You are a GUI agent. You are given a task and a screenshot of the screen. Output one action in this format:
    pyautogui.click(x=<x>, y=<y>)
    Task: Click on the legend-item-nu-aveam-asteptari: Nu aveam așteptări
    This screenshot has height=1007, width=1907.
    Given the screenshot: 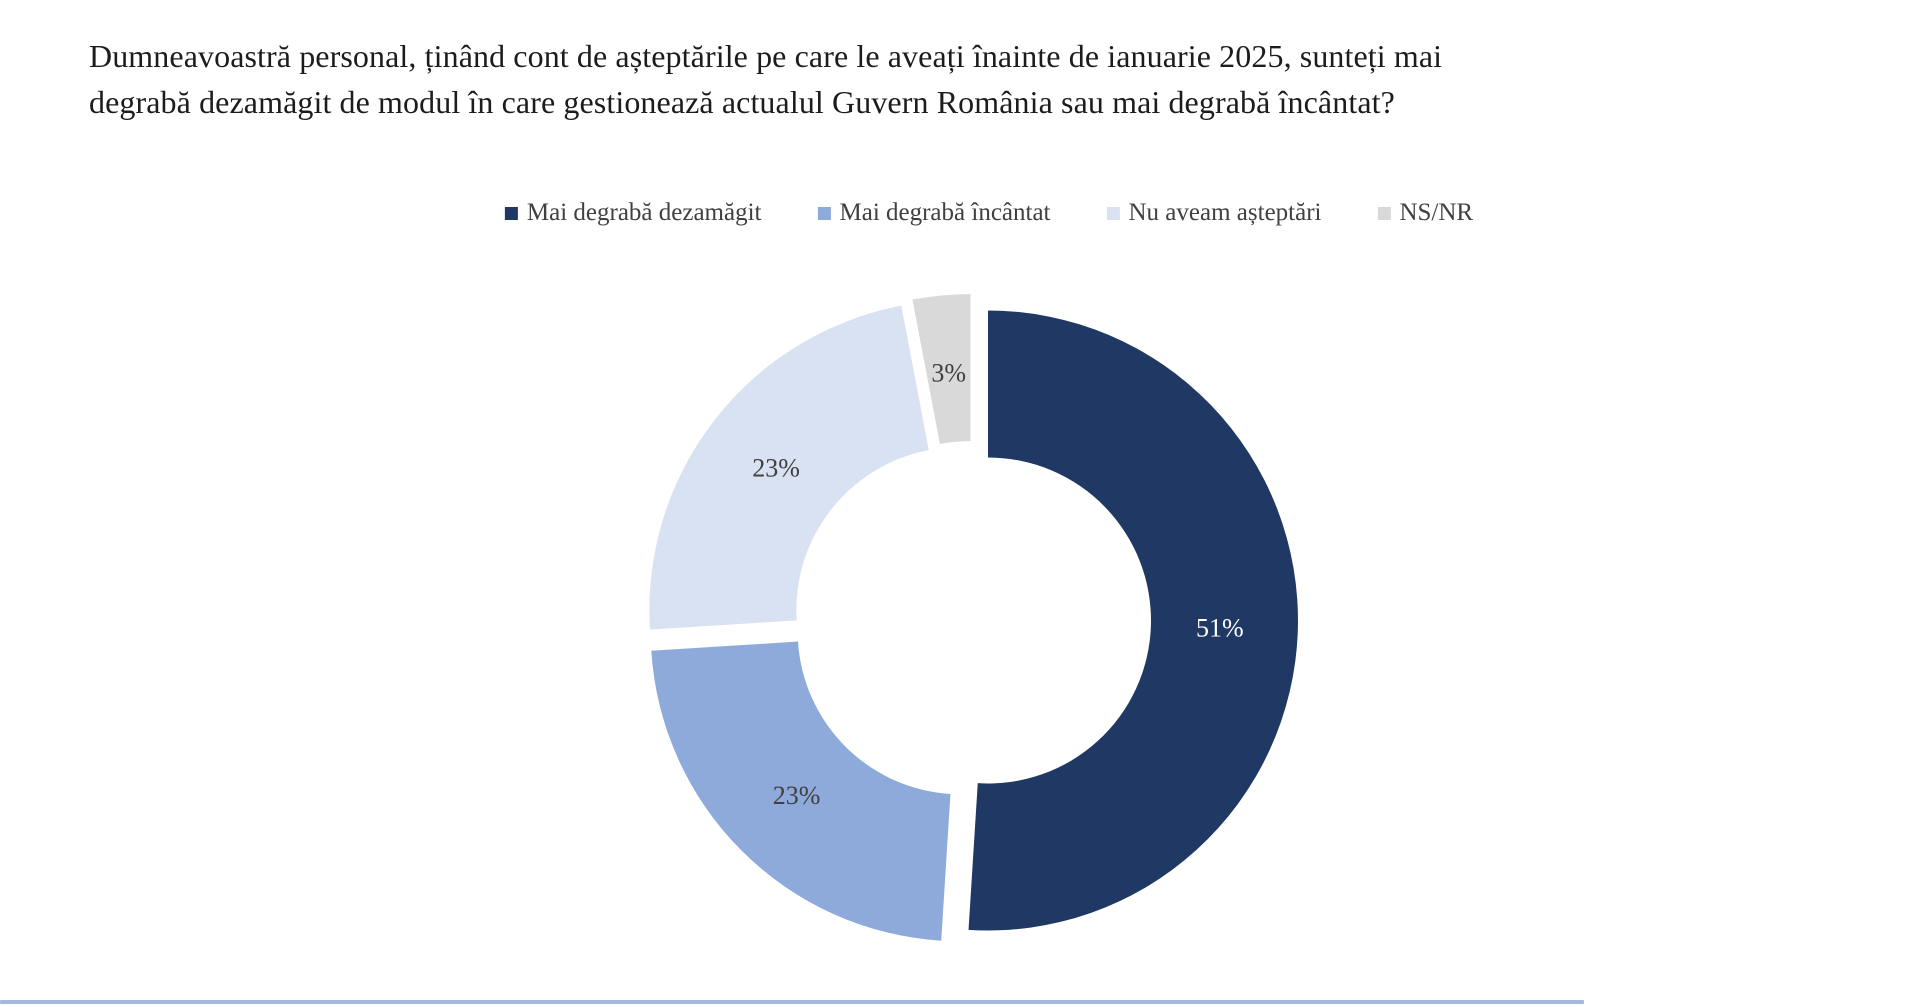 What is the action you would take?
    pyautogui.click(x=1214, y=213)
    